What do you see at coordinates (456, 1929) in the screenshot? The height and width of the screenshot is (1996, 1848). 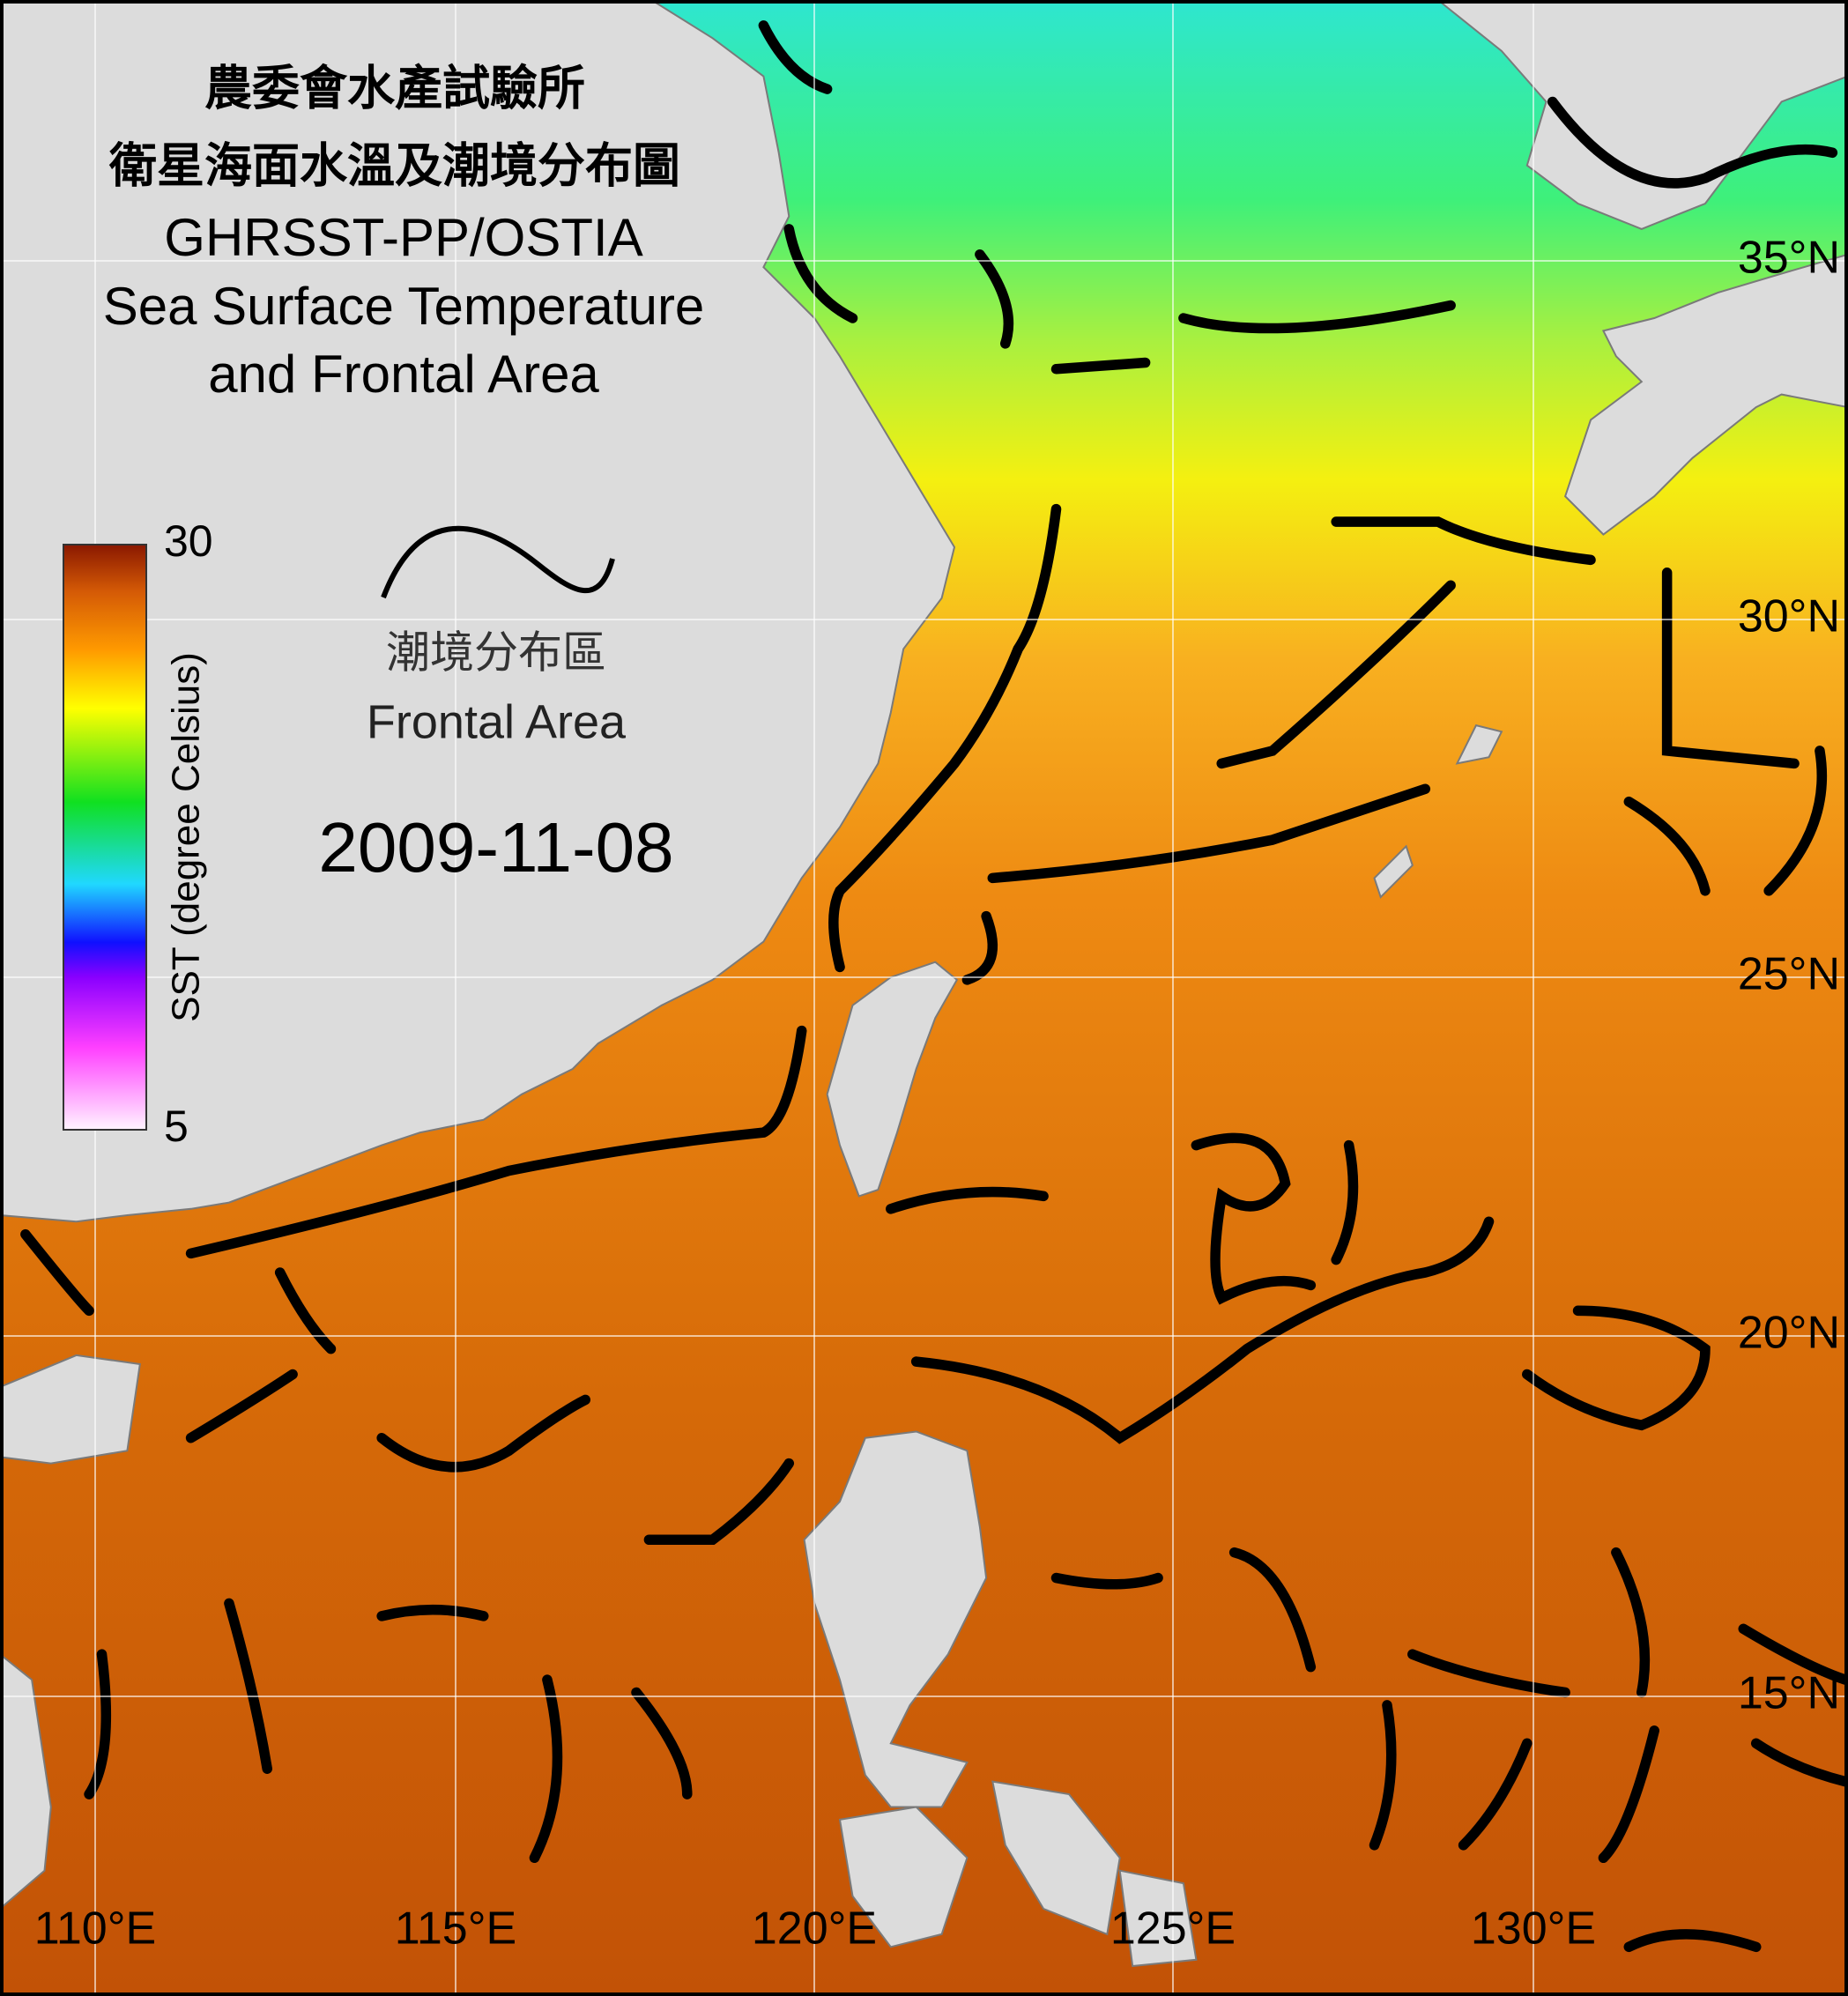 I see `lon-label: 115°E` at bounding box center [456, 1929].